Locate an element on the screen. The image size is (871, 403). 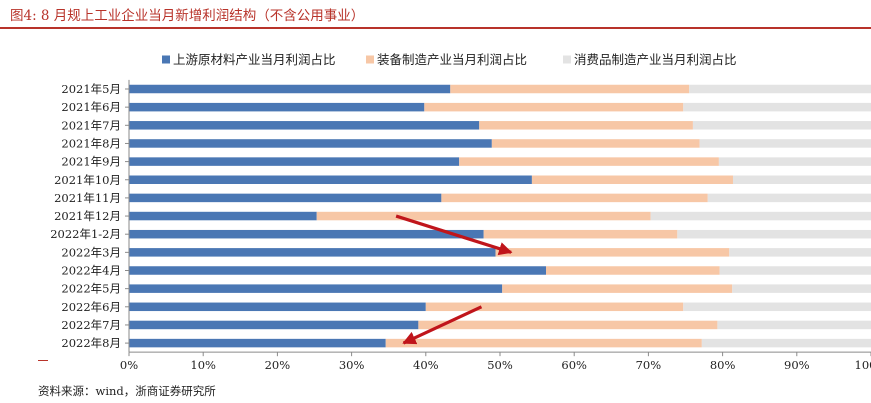
x-tick-label-3: 30% is located at coordinates (352, 365).